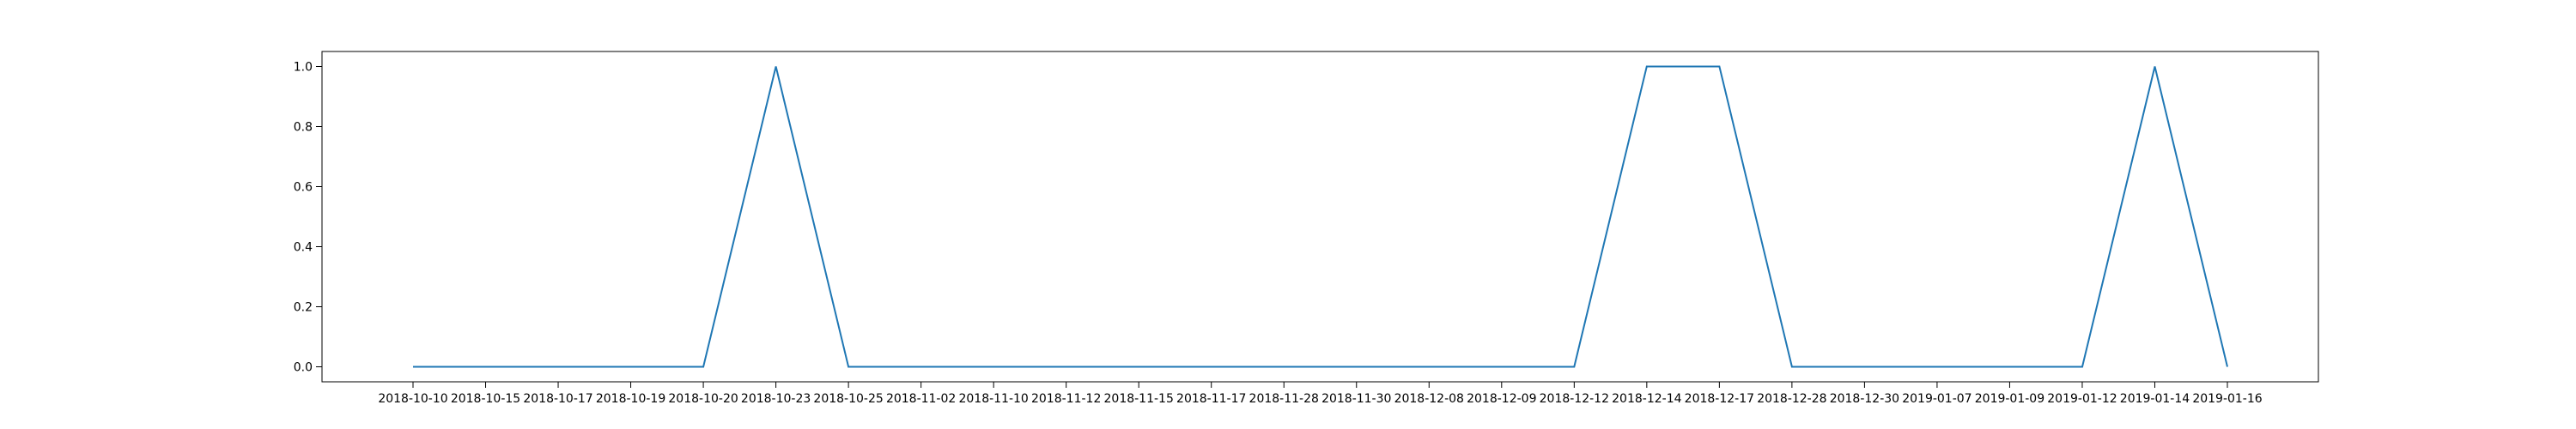 The image size is (2576, 429). Describe the element at coordinates (1937, 399) in the screenshot. I see `x-tick-label: 2019-01-07` at that location.